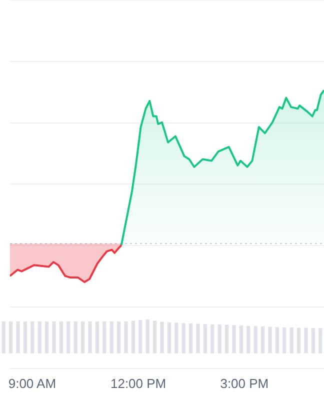 The image size is (324, 400). Describe the element at coordinates (244, 383) in the screenshot. I see `x-tick-label: 3:00 PM` at that location.